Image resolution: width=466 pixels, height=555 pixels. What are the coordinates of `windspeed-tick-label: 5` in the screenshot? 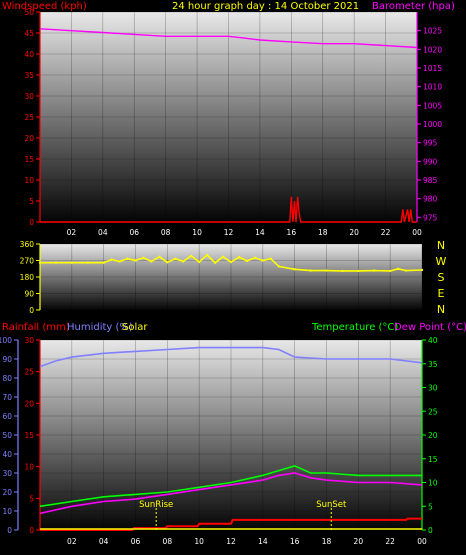 It's located at (31, 201).